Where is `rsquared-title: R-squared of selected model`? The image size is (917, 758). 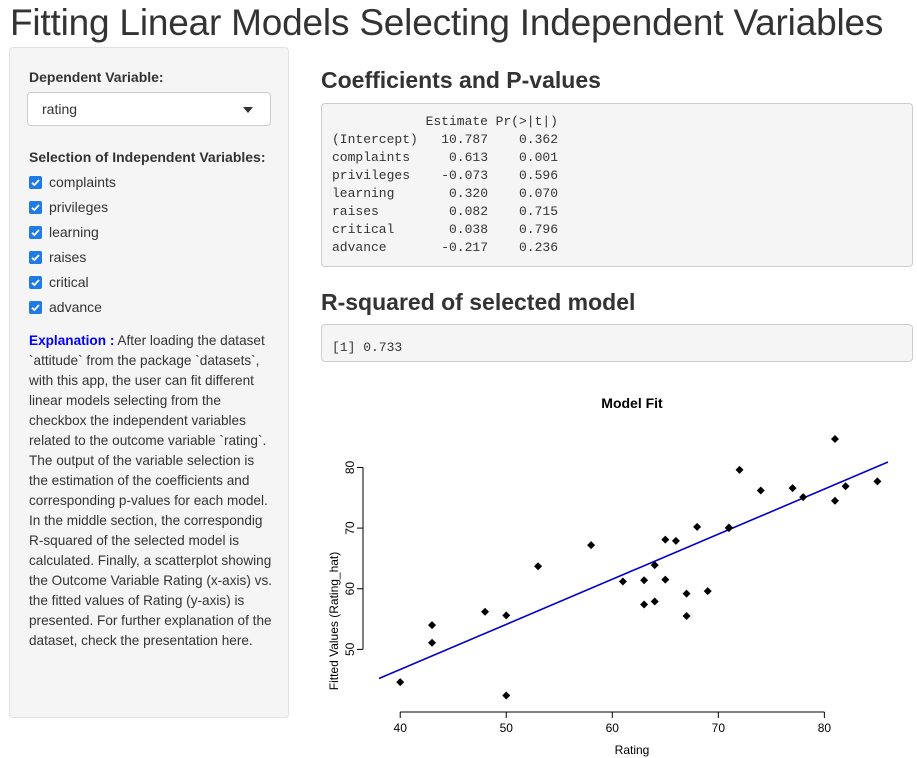 rsquared-title: R-squared of selected model is located at coordinates (478, 302).